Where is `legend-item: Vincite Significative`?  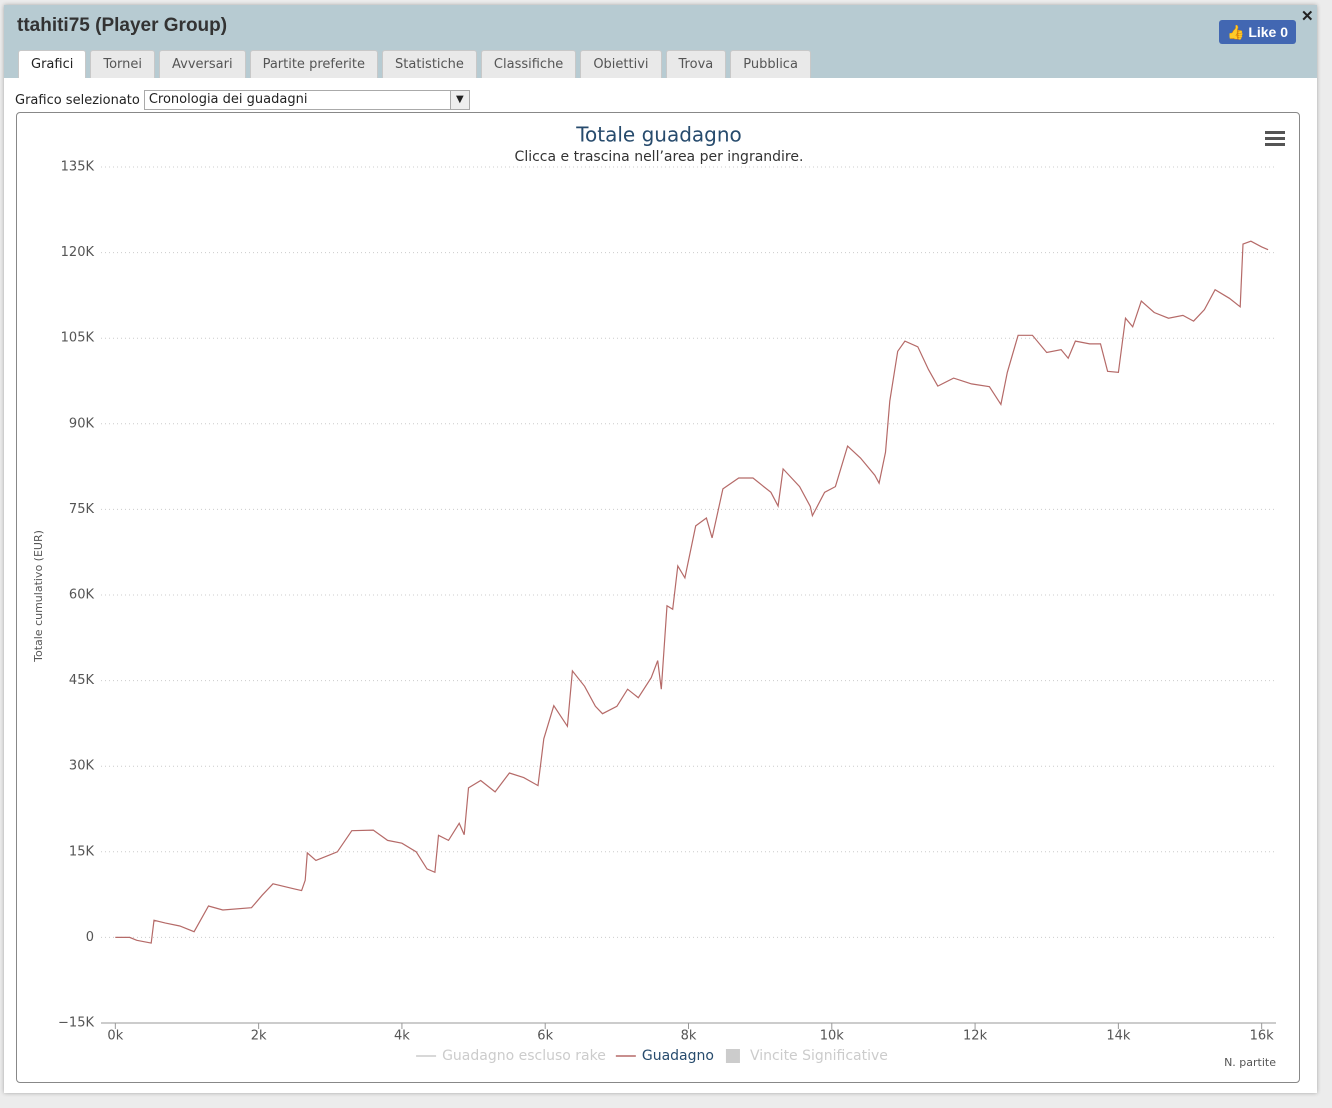 legend-item: Vincite Significative is located at coordinates (806, 1056).